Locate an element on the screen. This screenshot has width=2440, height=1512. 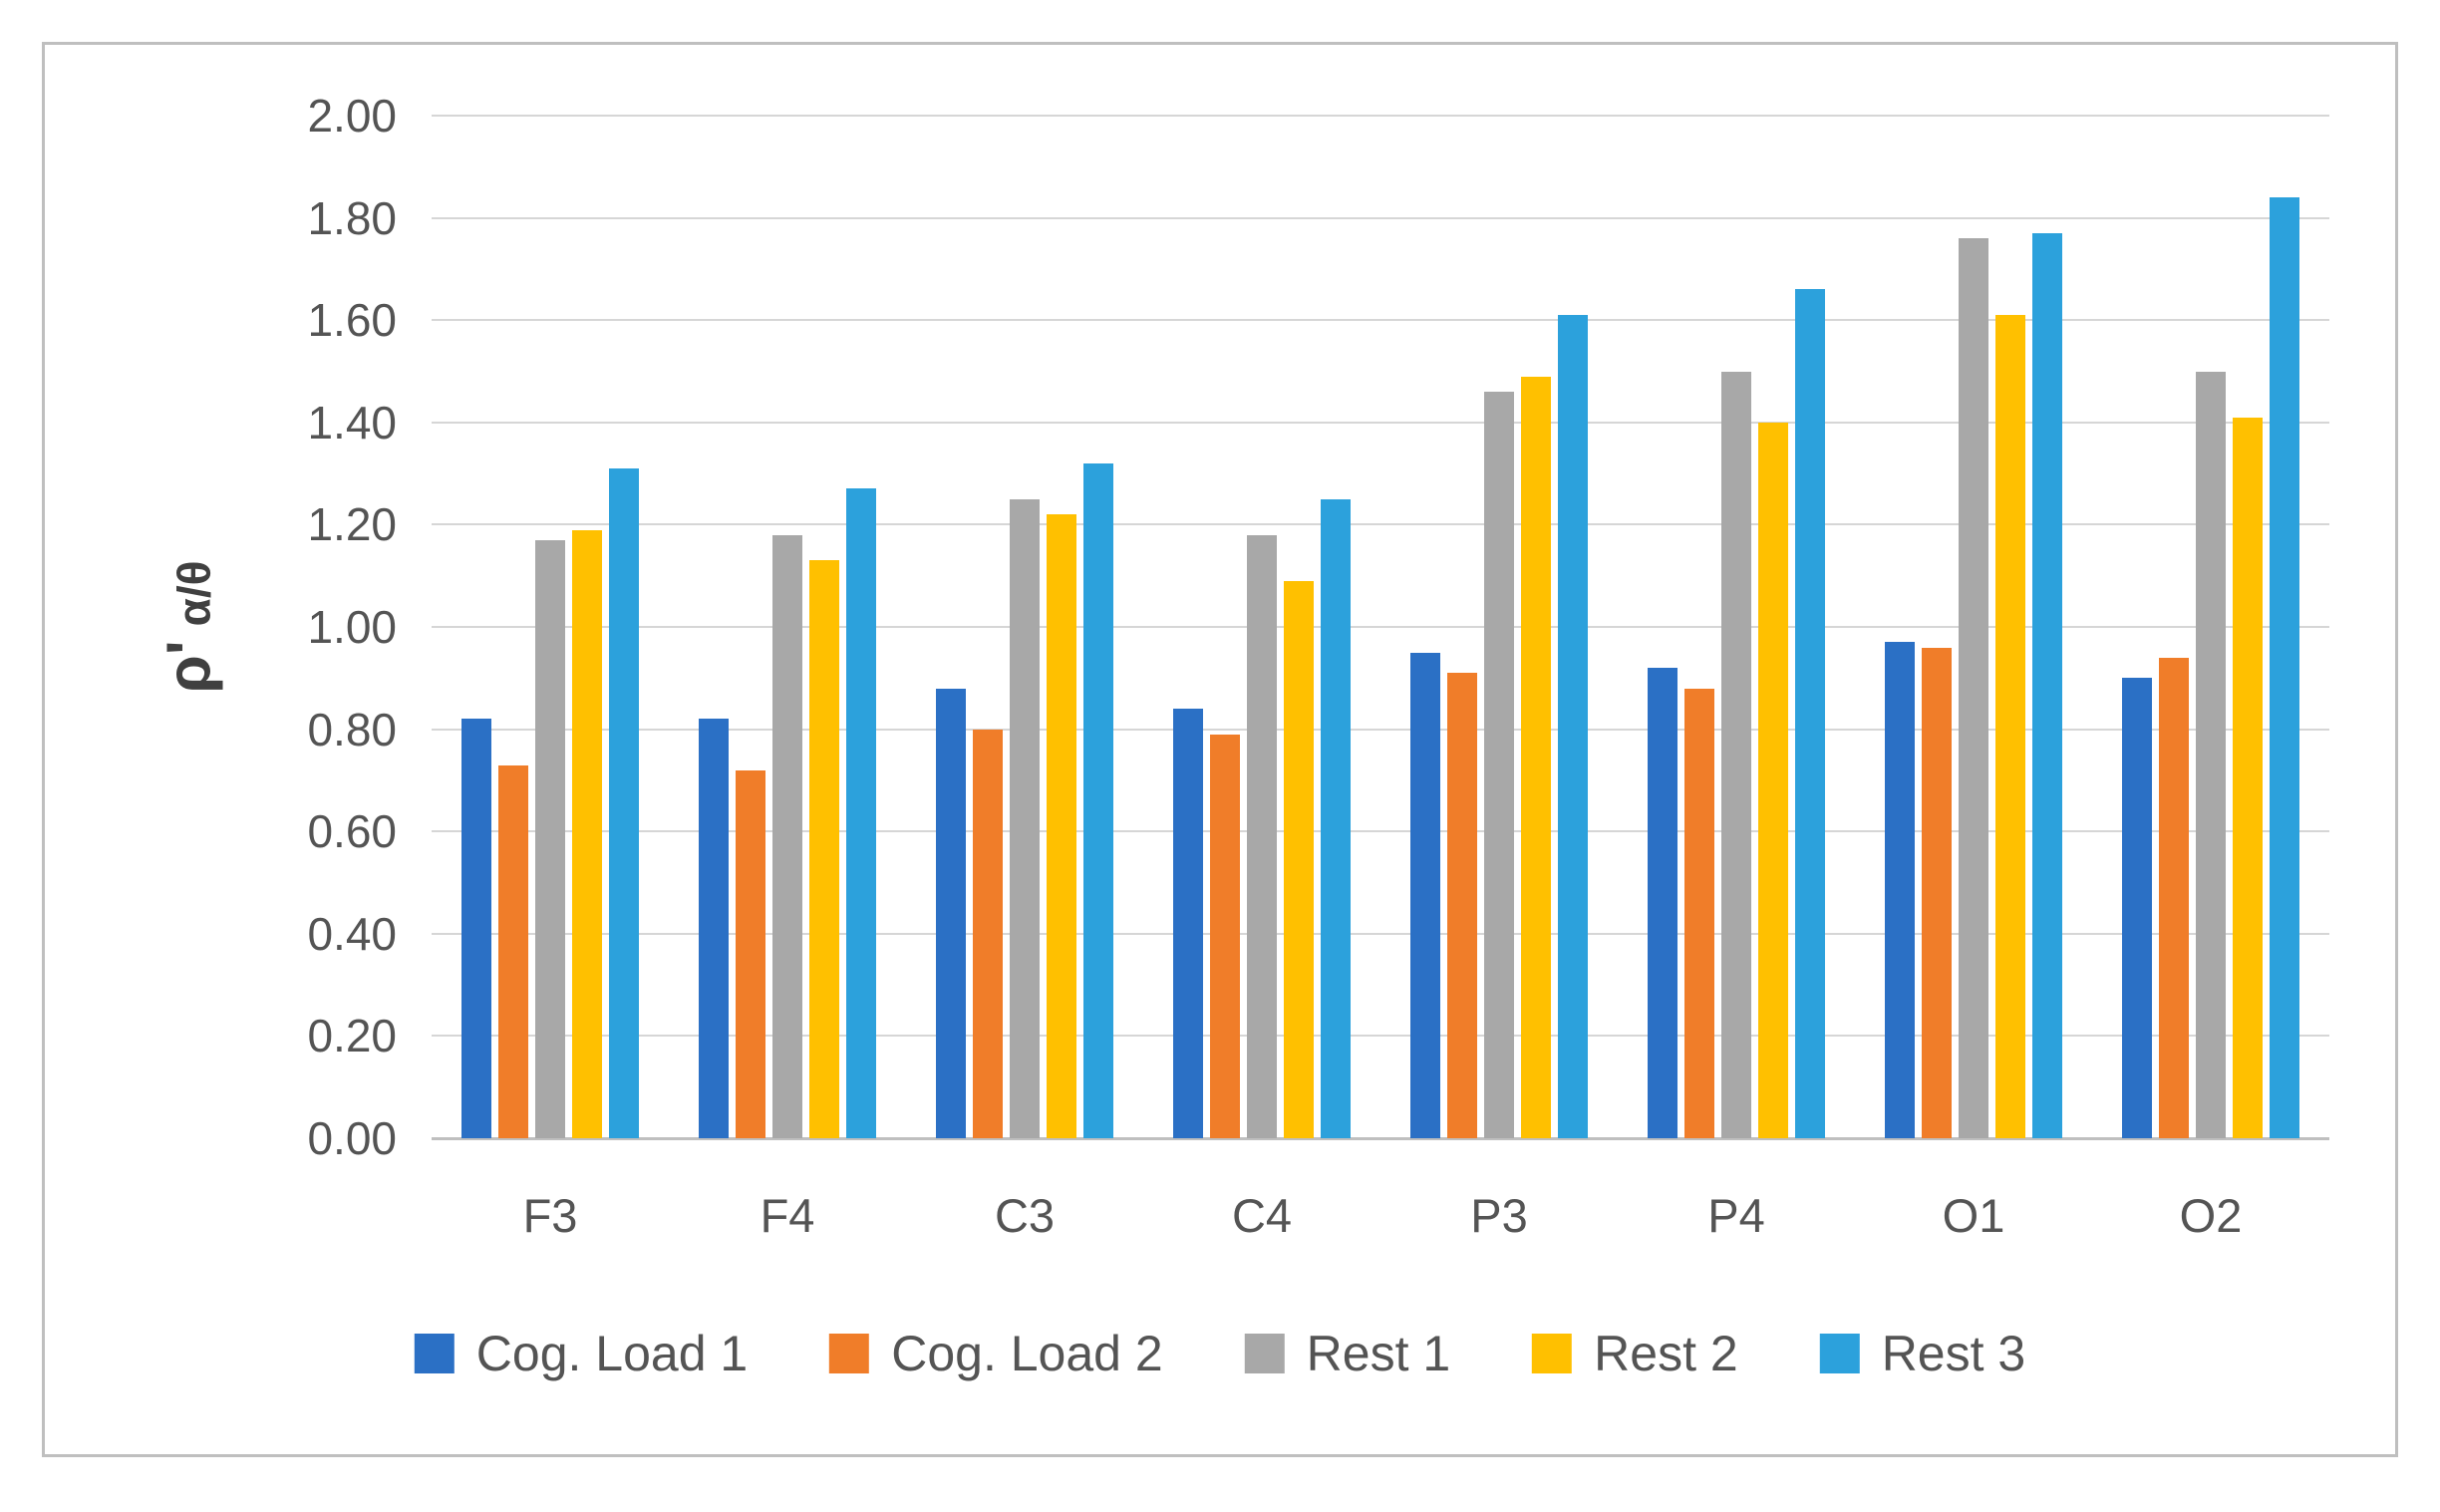
bar-rest-1-c4 is located at coordinates (1262, 836).